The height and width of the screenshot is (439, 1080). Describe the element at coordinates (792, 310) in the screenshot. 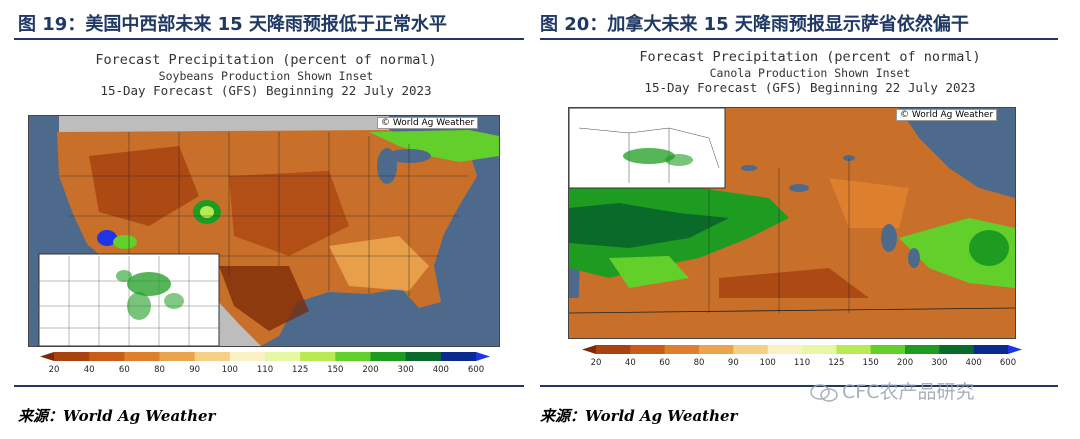

I see `border-line` at that location.